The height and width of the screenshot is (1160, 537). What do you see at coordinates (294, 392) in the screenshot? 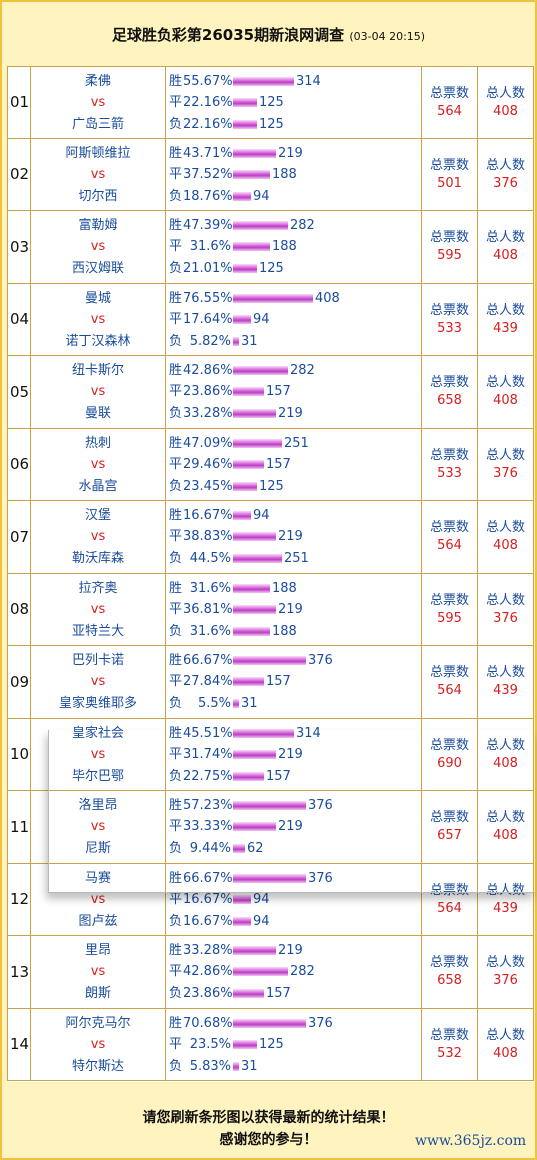
I see `vote-bars-cell: 胜42.86% 282 平23.86% 157 负33.28% 219` at bounding box center [294, 392].